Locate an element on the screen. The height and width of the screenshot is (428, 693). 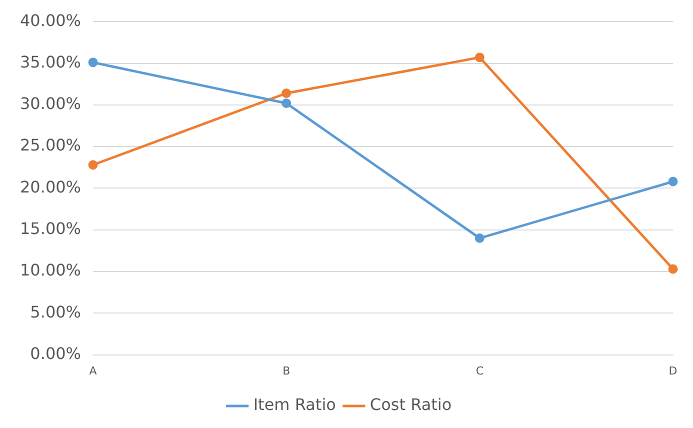
y-tick-label: 30.00% is located at coordinates (51, 104).